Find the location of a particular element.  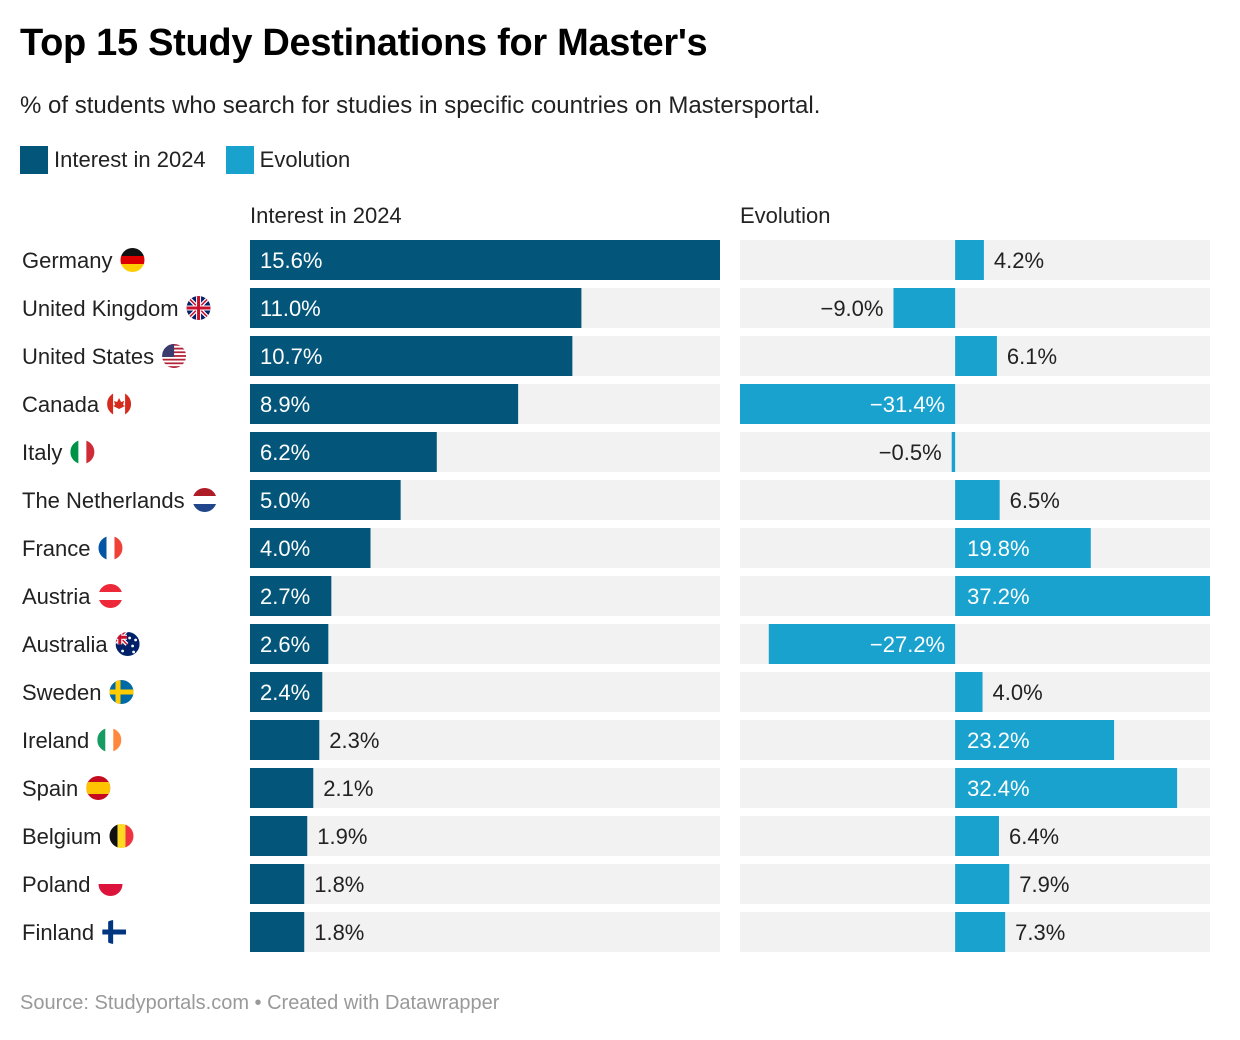

germany-flag-icon is located at coordinates (132, 260).